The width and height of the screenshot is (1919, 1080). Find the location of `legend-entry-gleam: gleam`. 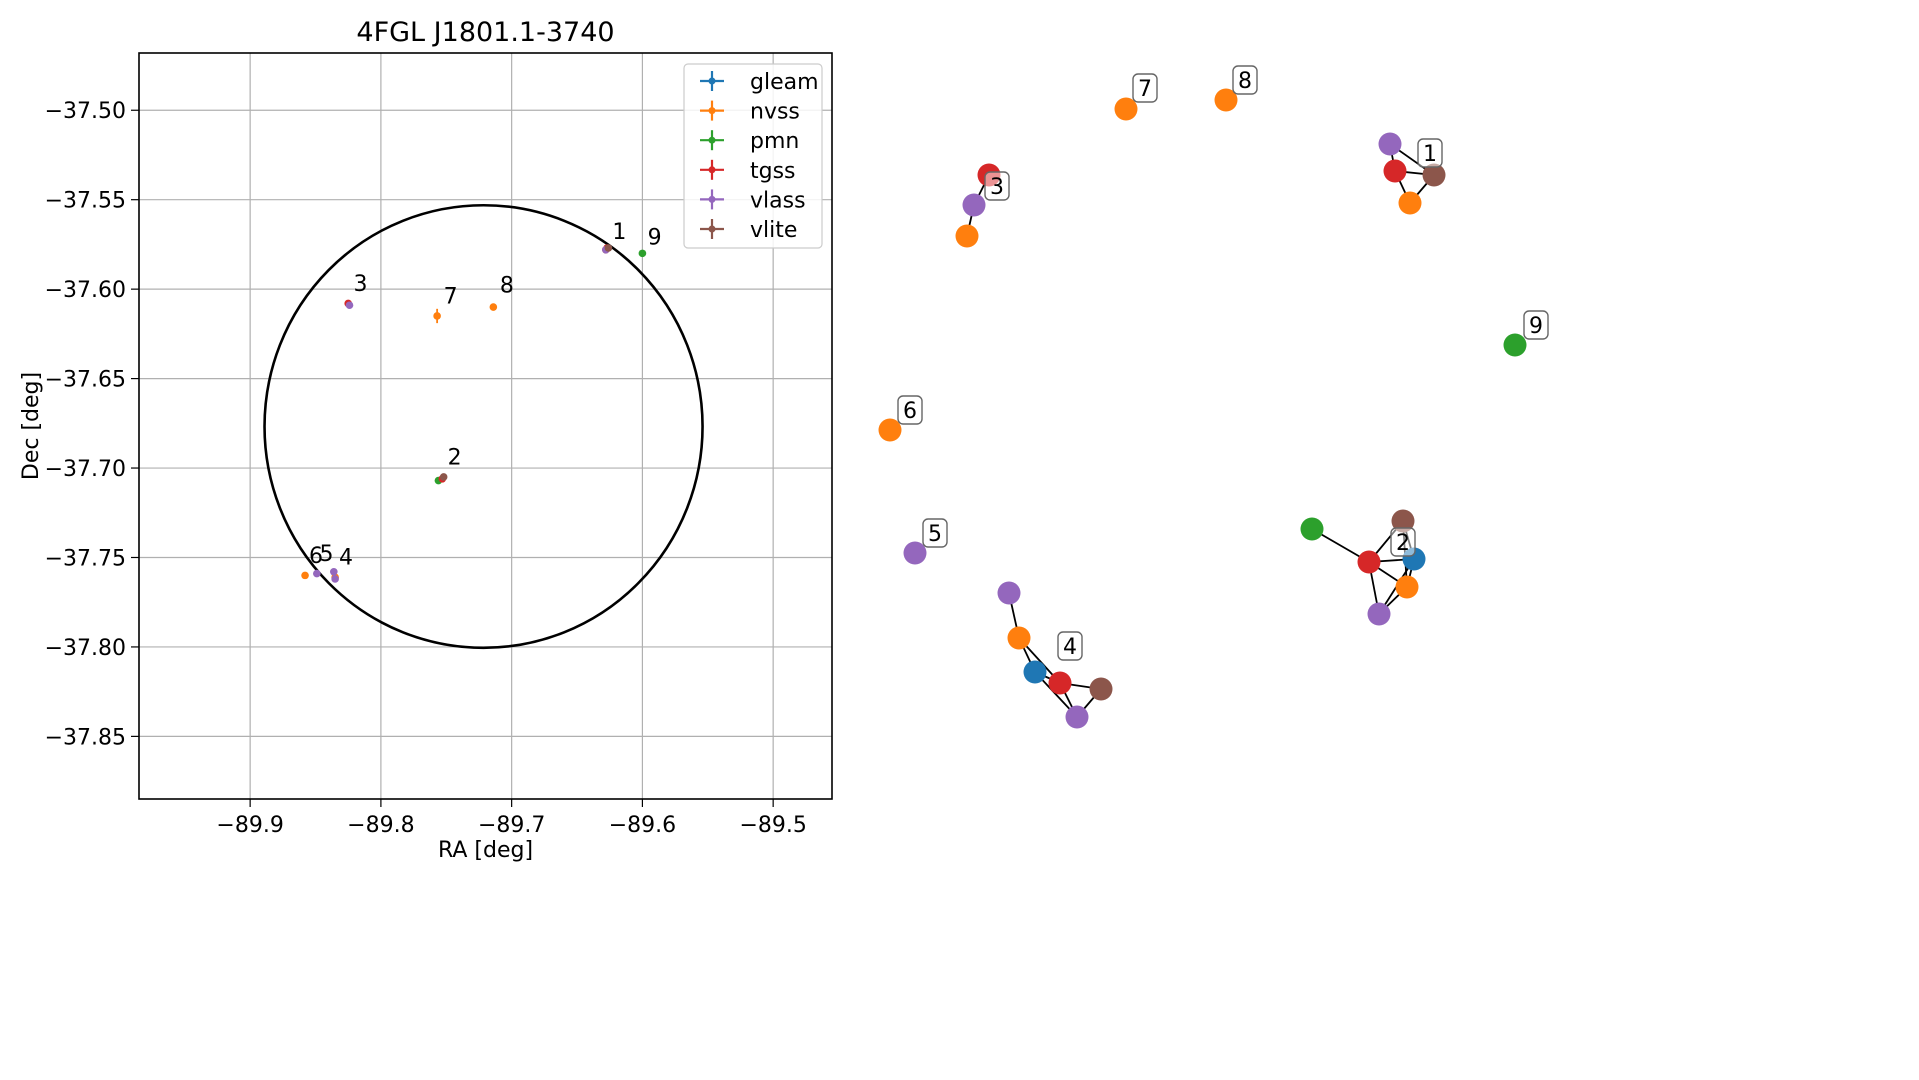

legend-entry-gleam: gleam is located at coordinates (759, 82).